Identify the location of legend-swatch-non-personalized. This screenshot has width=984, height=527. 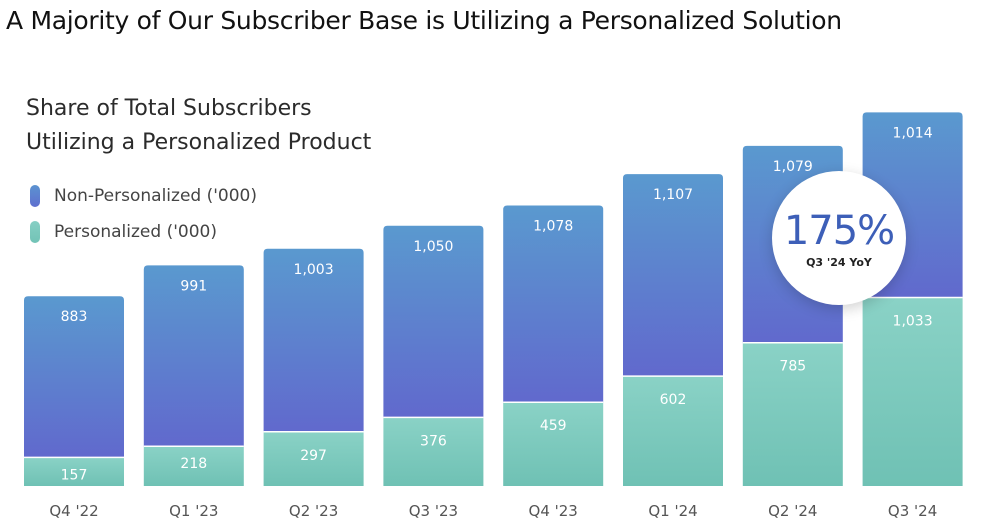
(35, 196).